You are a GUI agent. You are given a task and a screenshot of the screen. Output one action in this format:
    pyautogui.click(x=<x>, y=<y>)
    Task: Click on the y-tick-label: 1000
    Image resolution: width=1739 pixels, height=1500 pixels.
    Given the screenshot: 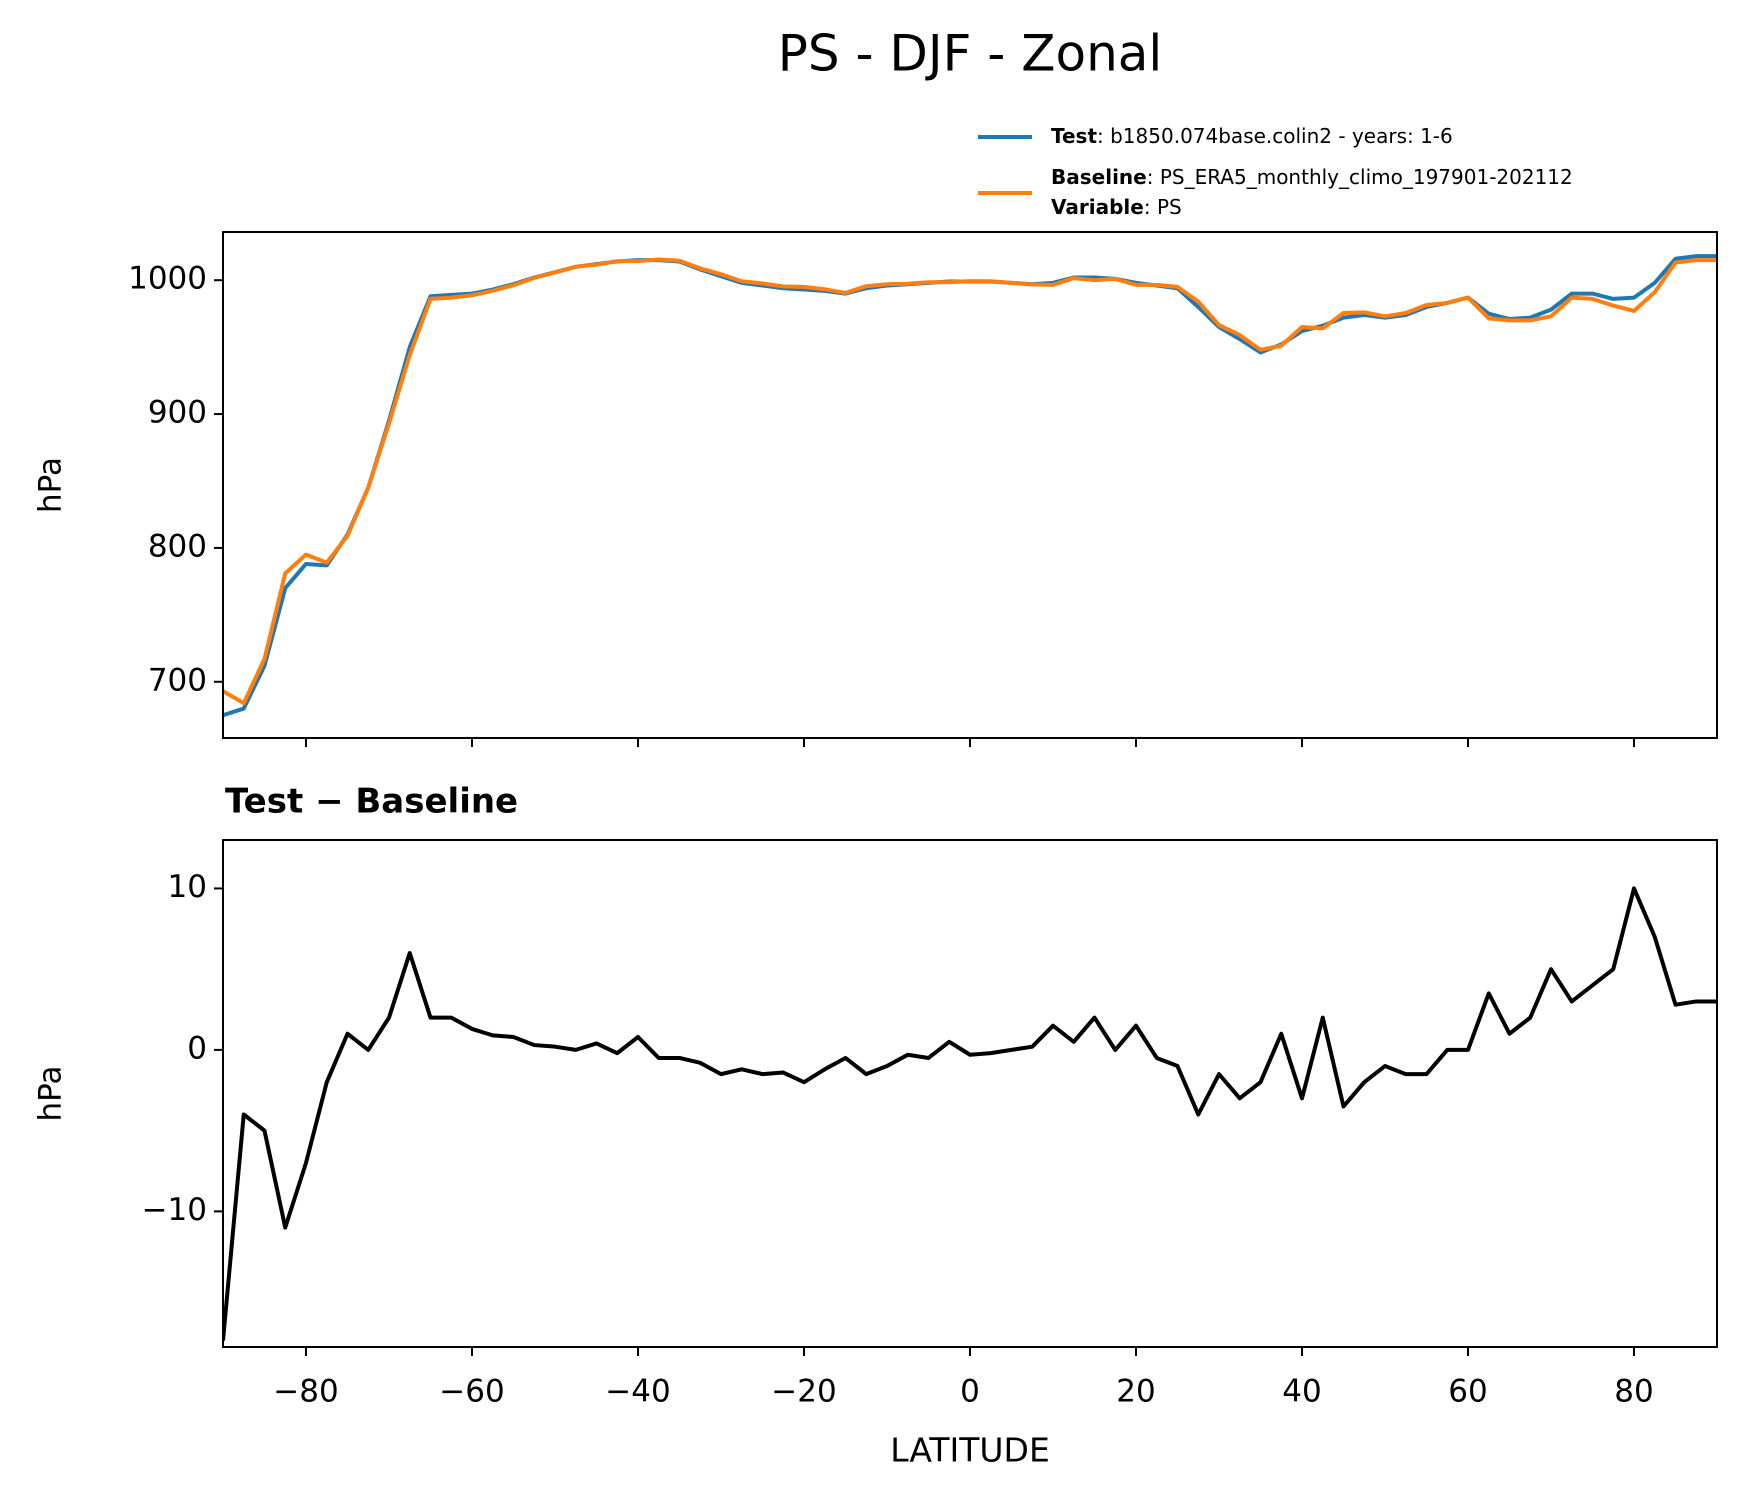 What is the action you would take?
    pyautogui.click(x=167, y=279)
    